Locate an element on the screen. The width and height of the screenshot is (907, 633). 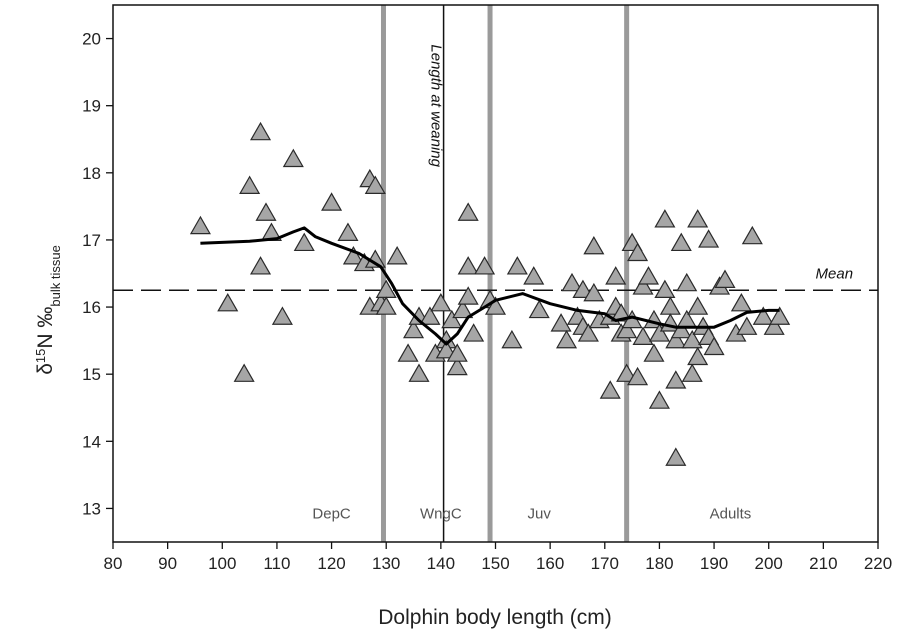
x-tick-label: 130 is located at coordinates (386, 563).